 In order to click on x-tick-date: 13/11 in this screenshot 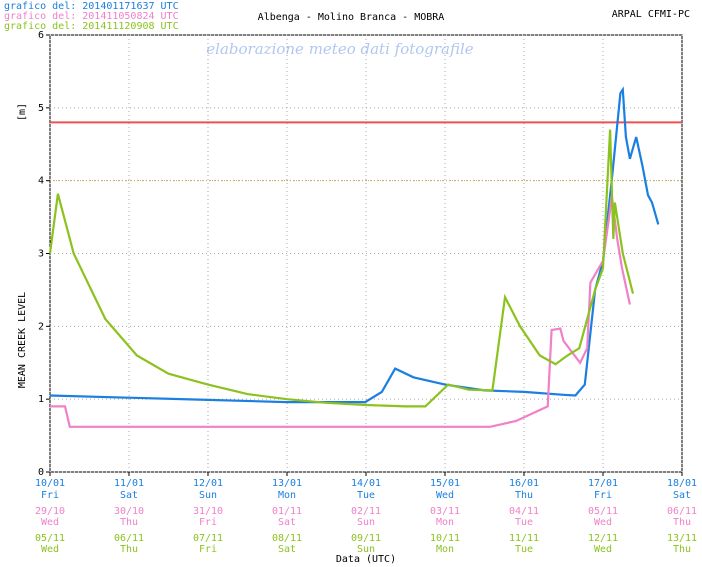, I will do `click(682, 538)`.